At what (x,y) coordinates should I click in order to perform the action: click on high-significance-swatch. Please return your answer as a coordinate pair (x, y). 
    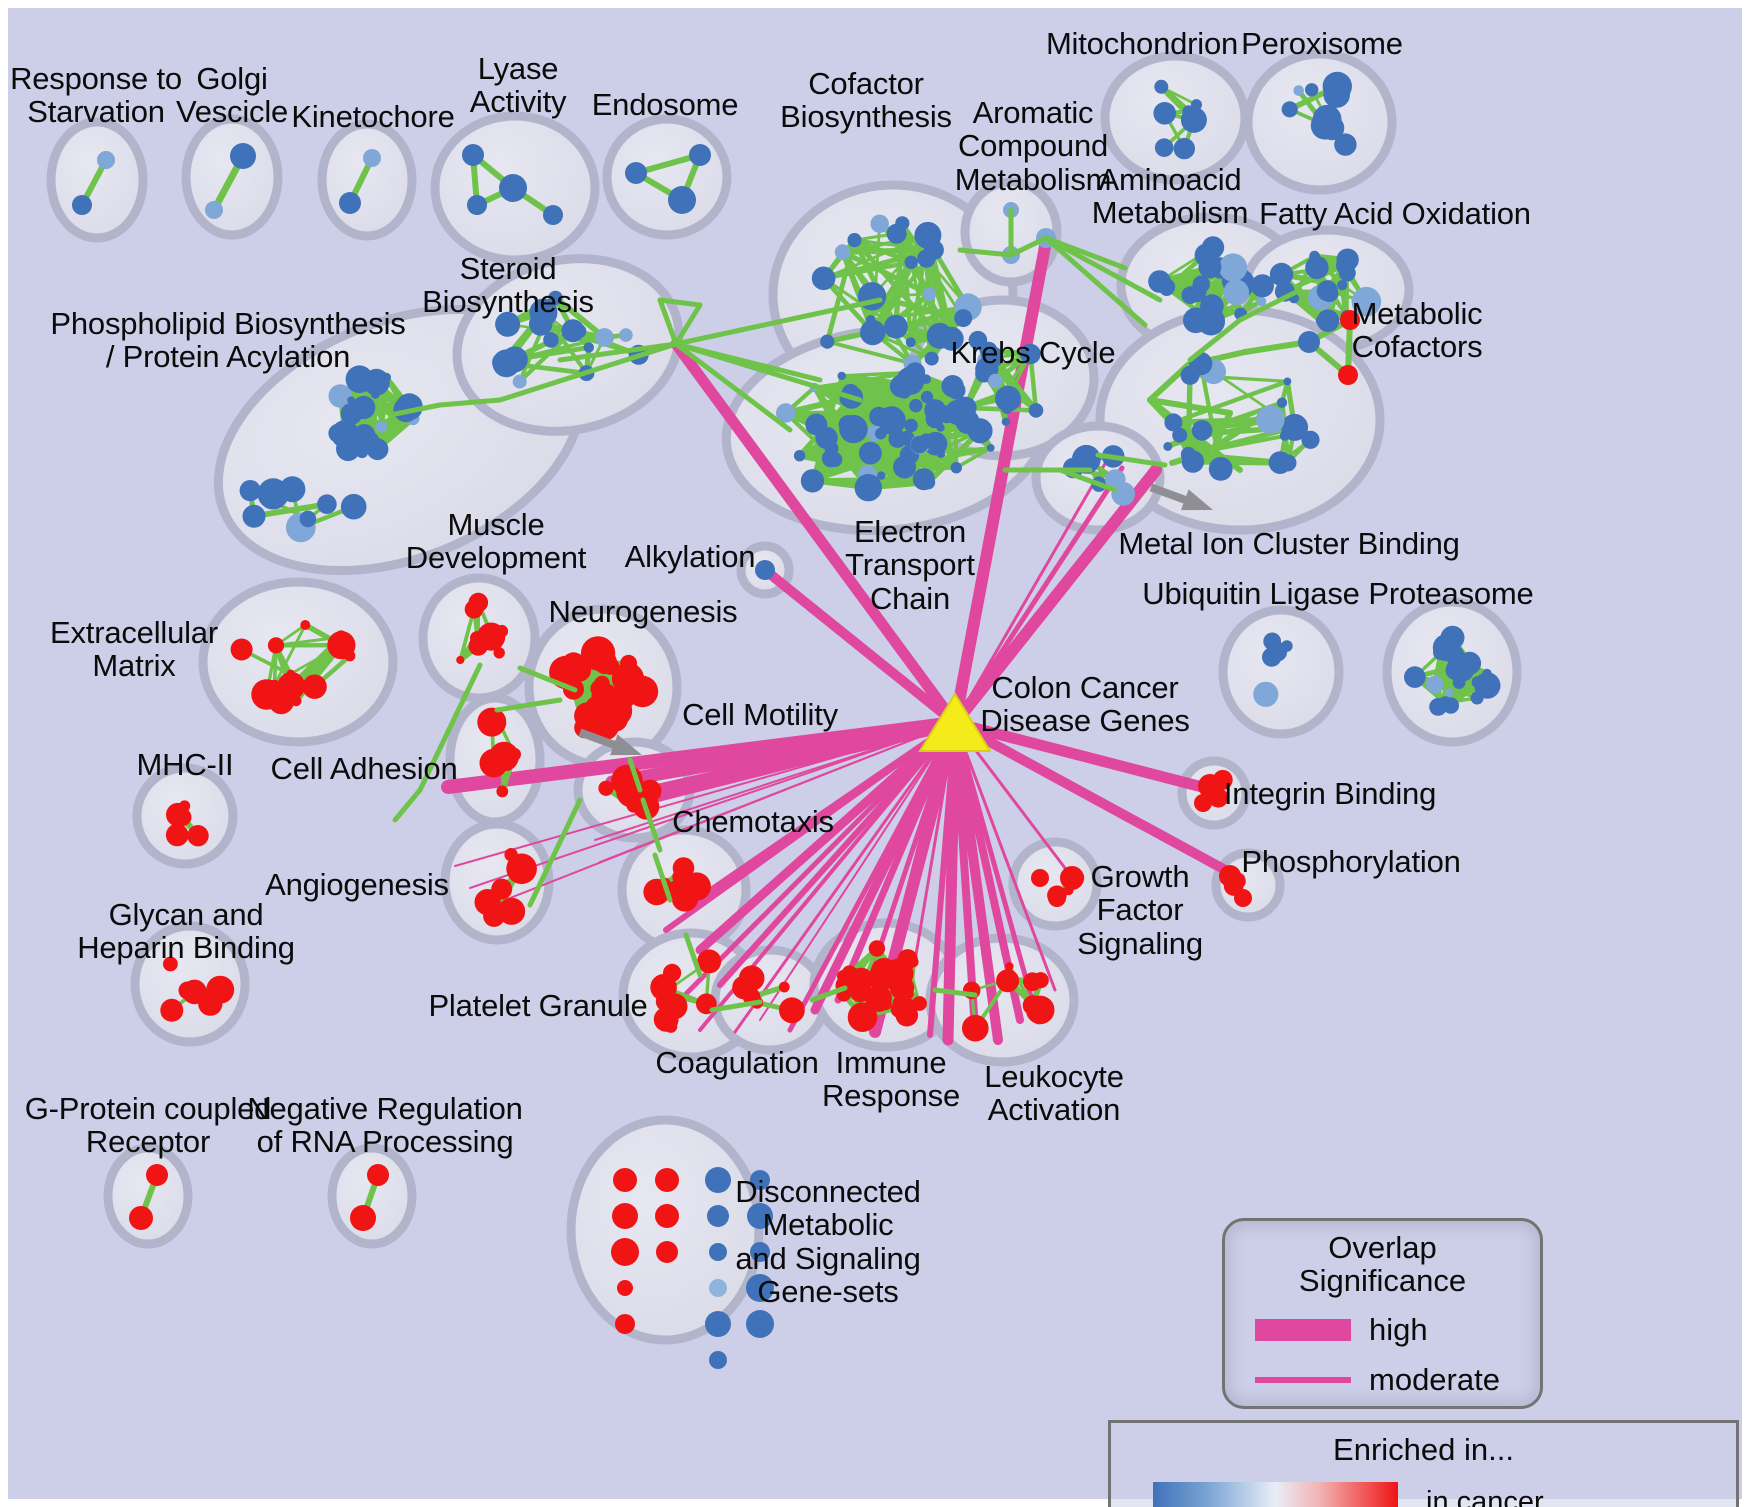
    Looking at the image, I should click on (1303, 1329).